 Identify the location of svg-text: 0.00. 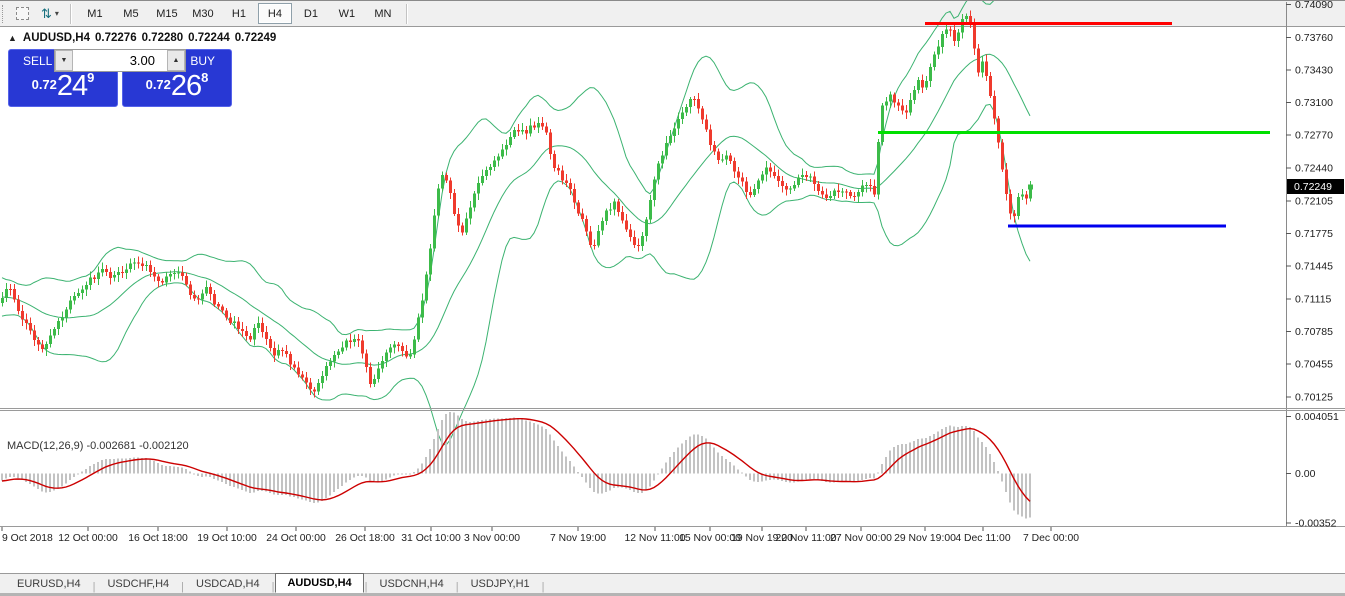
(1305, 474).